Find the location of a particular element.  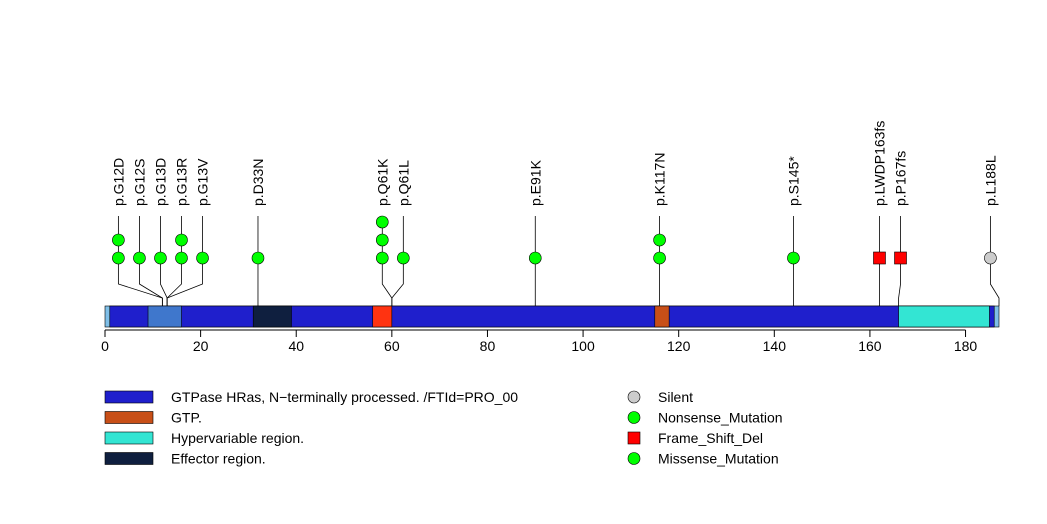

x-tick-label-120: 120 is located at coordinates (679, 346).